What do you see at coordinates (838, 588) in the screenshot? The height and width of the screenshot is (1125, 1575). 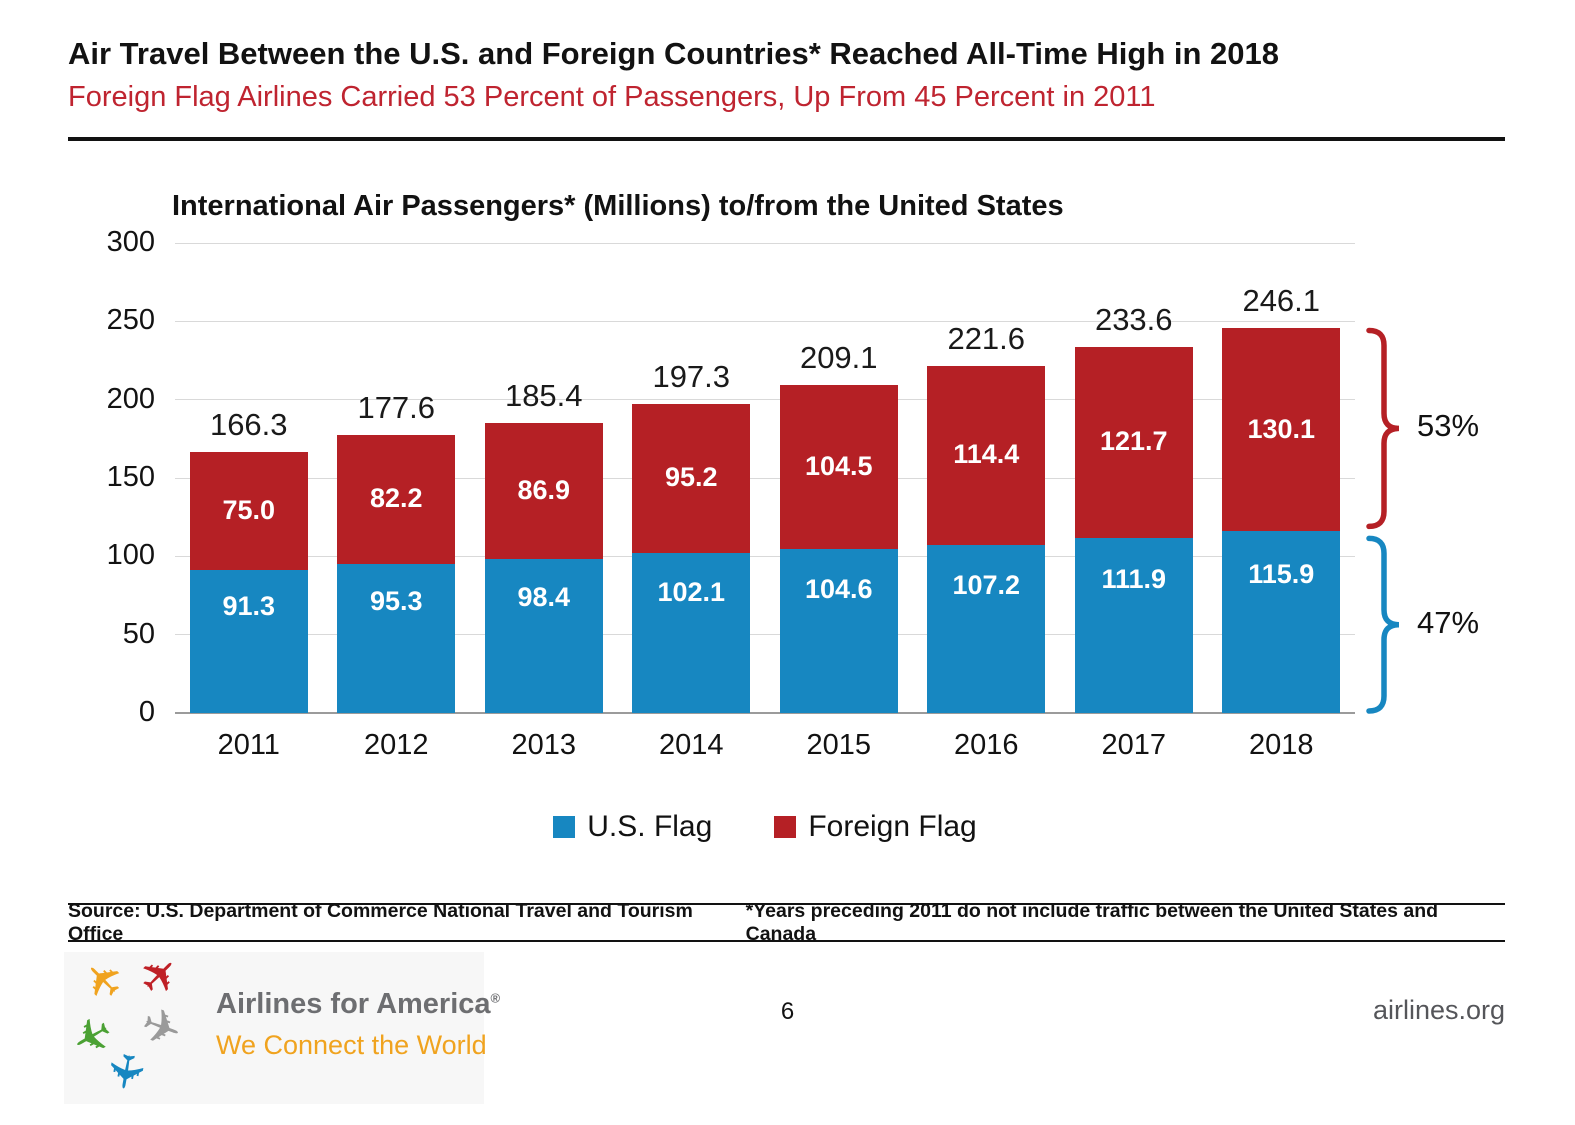 I see `segment-value-label: 104.6` at bounding box center [838, 588].